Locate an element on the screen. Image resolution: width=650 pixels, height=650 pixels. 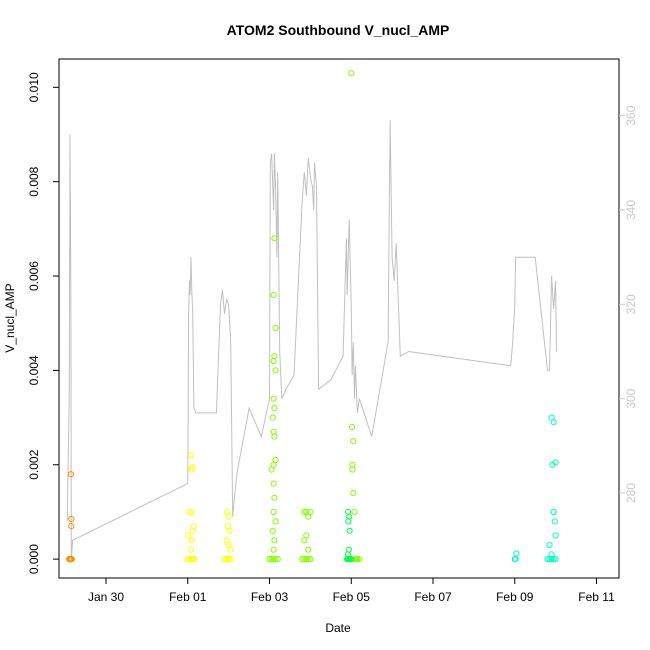
y2-axis: 280 300 320 340 360 is located at coordinates (628, 304).